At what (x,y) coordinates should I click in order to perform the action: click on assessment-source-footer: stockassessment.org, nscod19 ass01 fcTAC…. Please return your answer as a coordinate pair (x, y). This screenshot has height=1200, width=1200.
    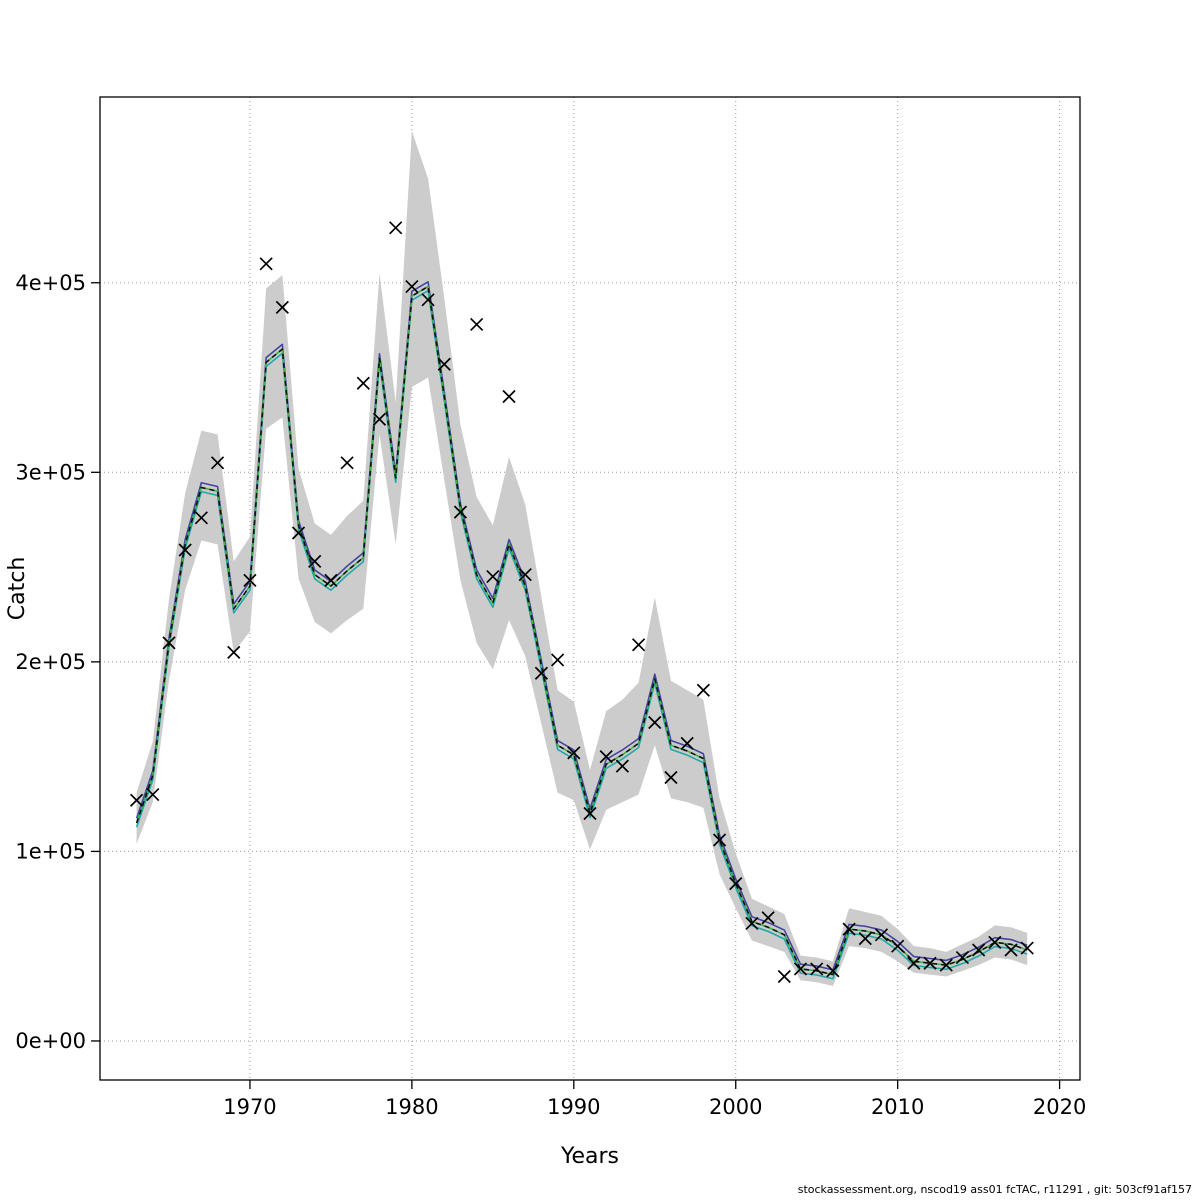
    Looking at the image, I should click on (994, 1189).